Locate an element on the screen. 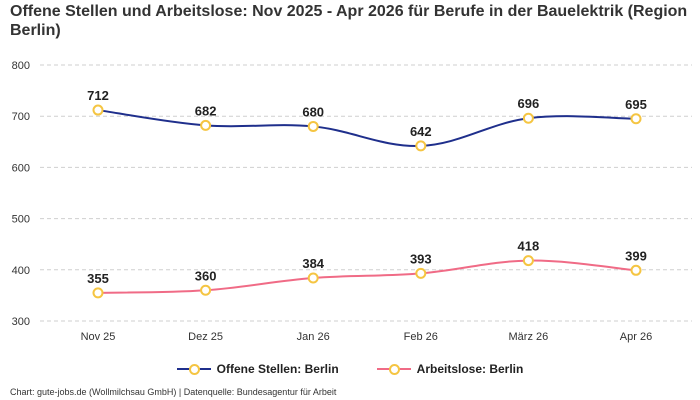 Image resolution: width=700 pixels, height=400 pixels. x-tick-label-1: Dez 25 is located at coordinates (205, 337).